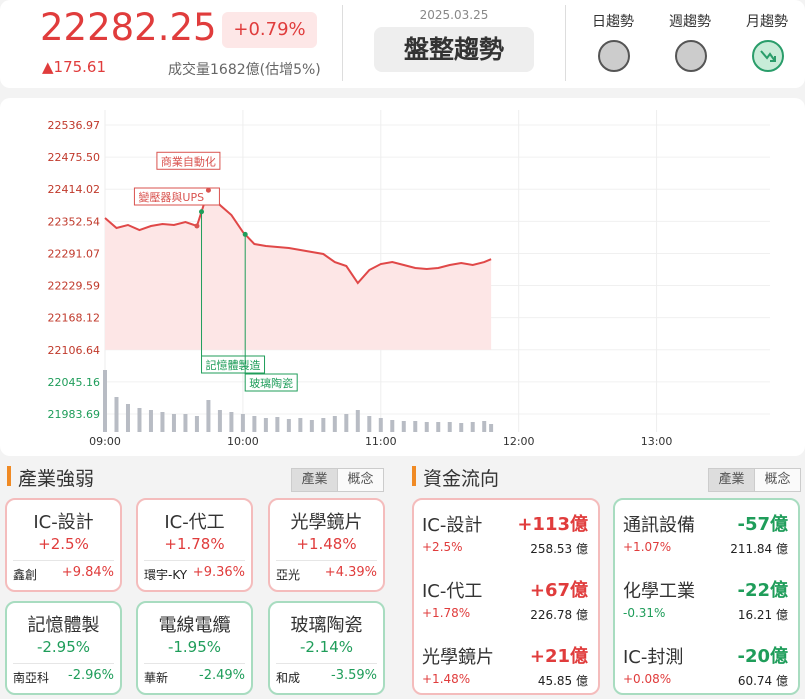 The image size is (805, 699). What do you see at coordinates (647, 547) in the screenshot?
I see `flow-change: +1.07%` at bounding box center [647, 547].